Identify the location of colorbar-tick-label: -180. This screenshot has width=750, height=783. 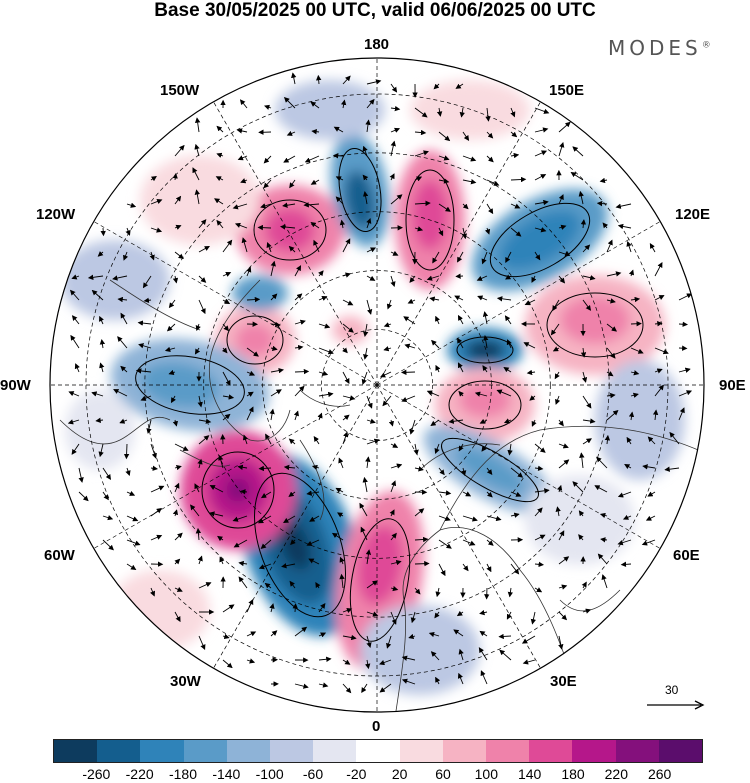
(183, 774).